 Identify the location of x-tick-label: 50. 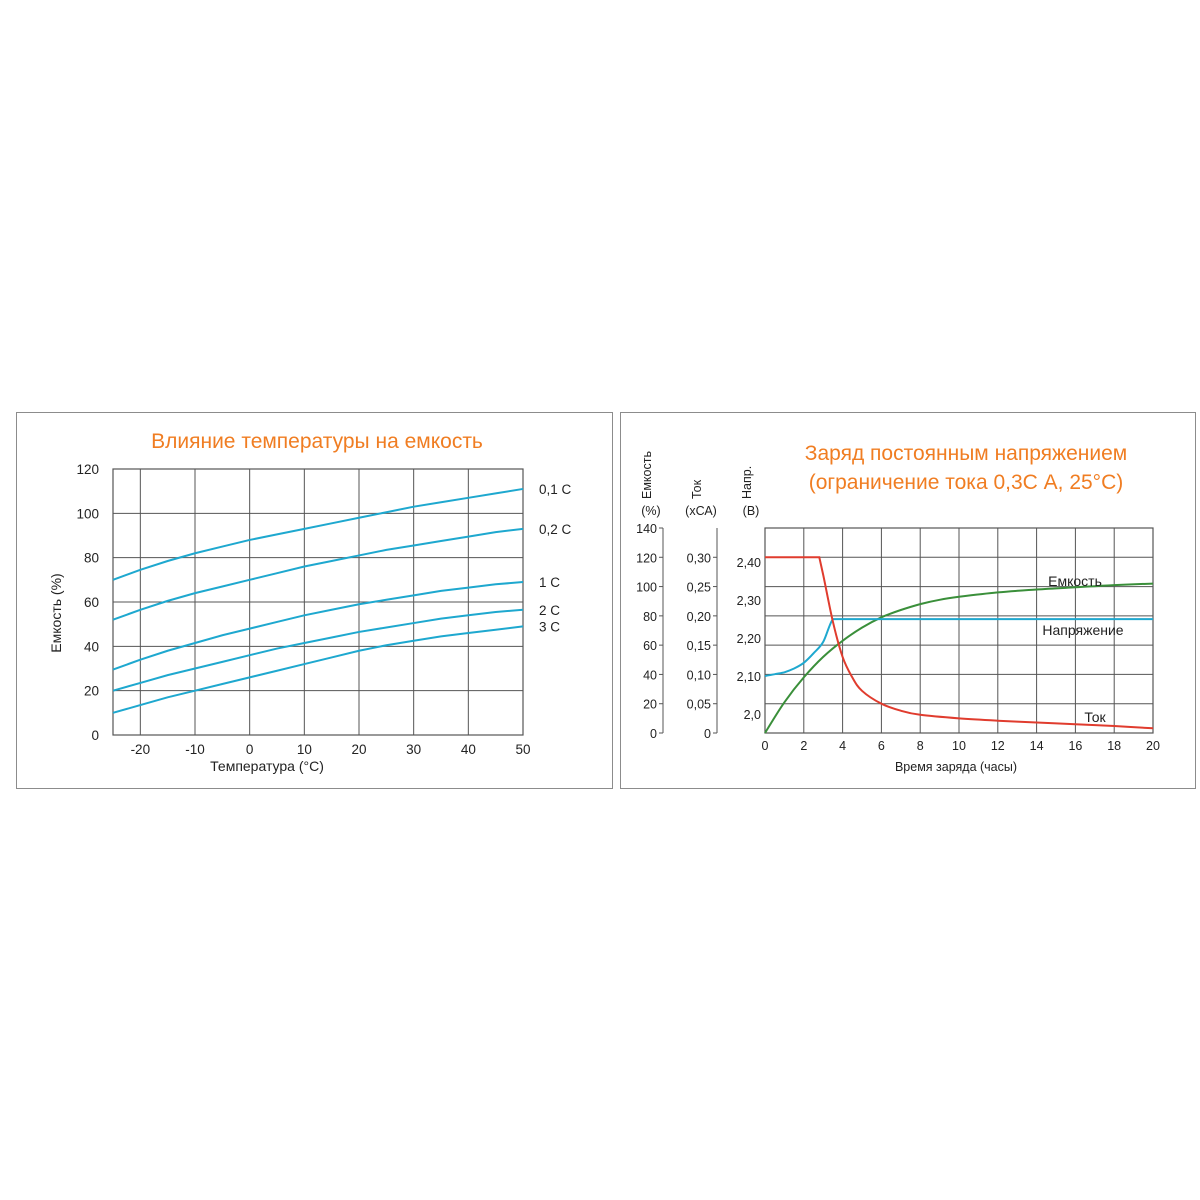
(522, 749).